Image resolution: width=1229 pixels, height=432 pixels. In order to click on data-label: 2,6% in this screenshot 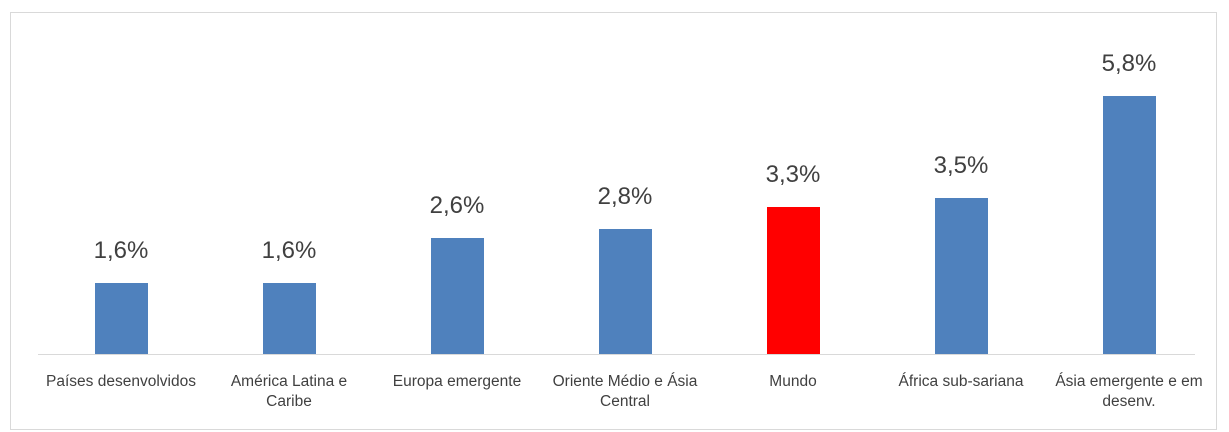, I will do `click(457, 206)`.